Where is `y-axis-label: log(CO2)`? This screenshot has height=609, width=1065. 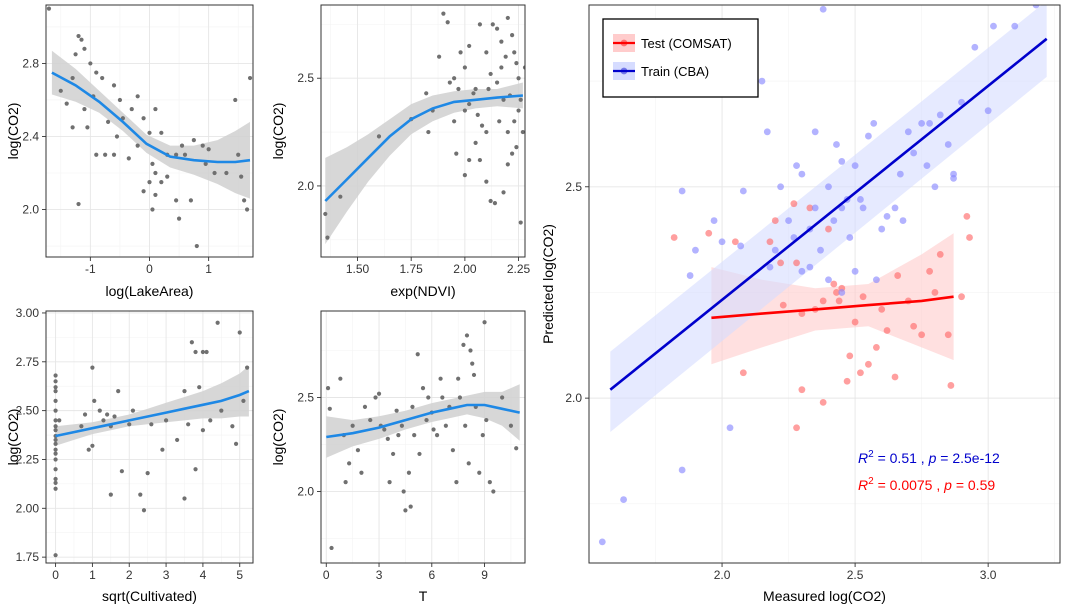
y-axis-label: log(CO2) is located at coordinates (278, 131).